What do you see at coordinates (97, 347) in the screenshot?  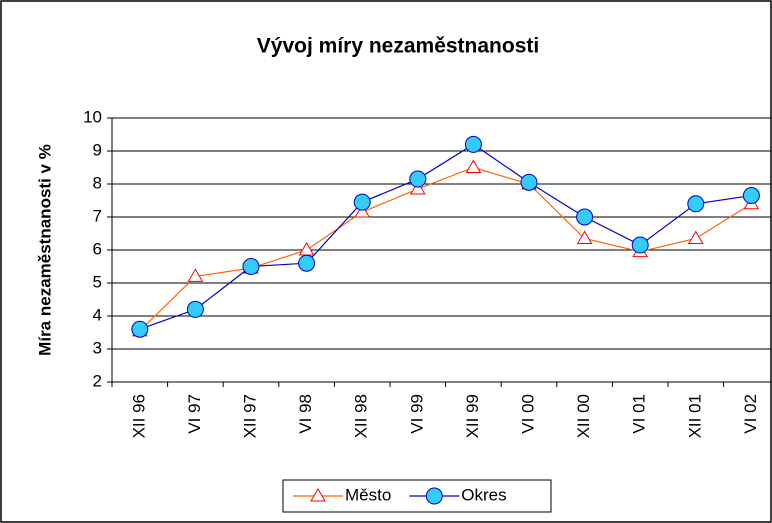 I see `y-tick-label: 3` at bounding box center [97, 347].